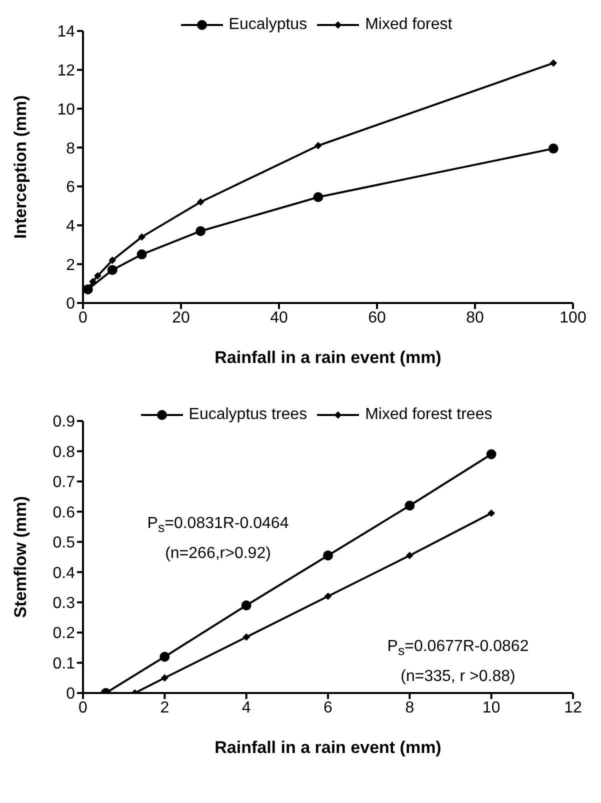 This screenshot has width=601, height=803. Describe the element at coordinates (64, 422) in the screenshot. I see `y-tick-label: 0.9` at that location.